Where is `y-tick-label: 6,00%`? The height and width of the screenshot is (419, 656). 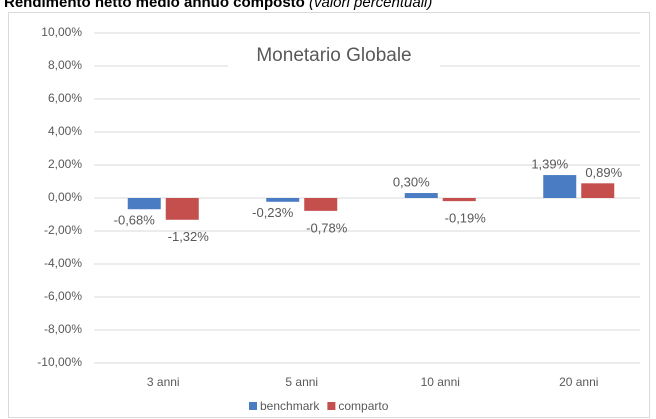 y-tick-label: 6,00% is located at coordinates (65, 98).